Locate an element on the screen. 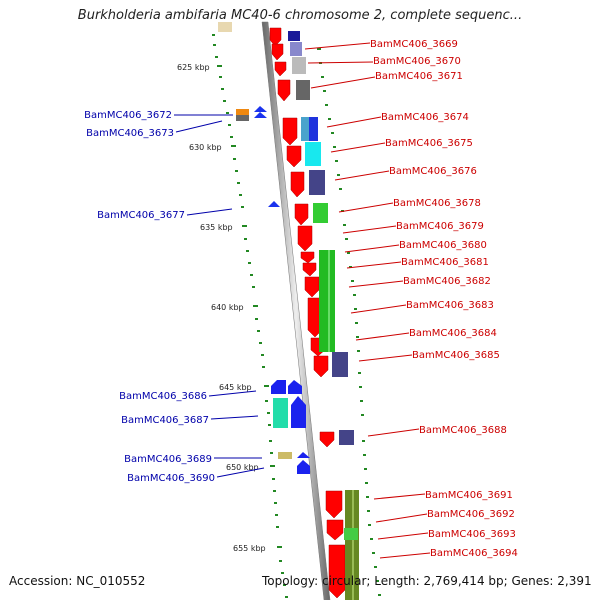 This screenshot has width=600, height=600. gene-label: BamMC406_3671 is located at coordinates (419, 76).